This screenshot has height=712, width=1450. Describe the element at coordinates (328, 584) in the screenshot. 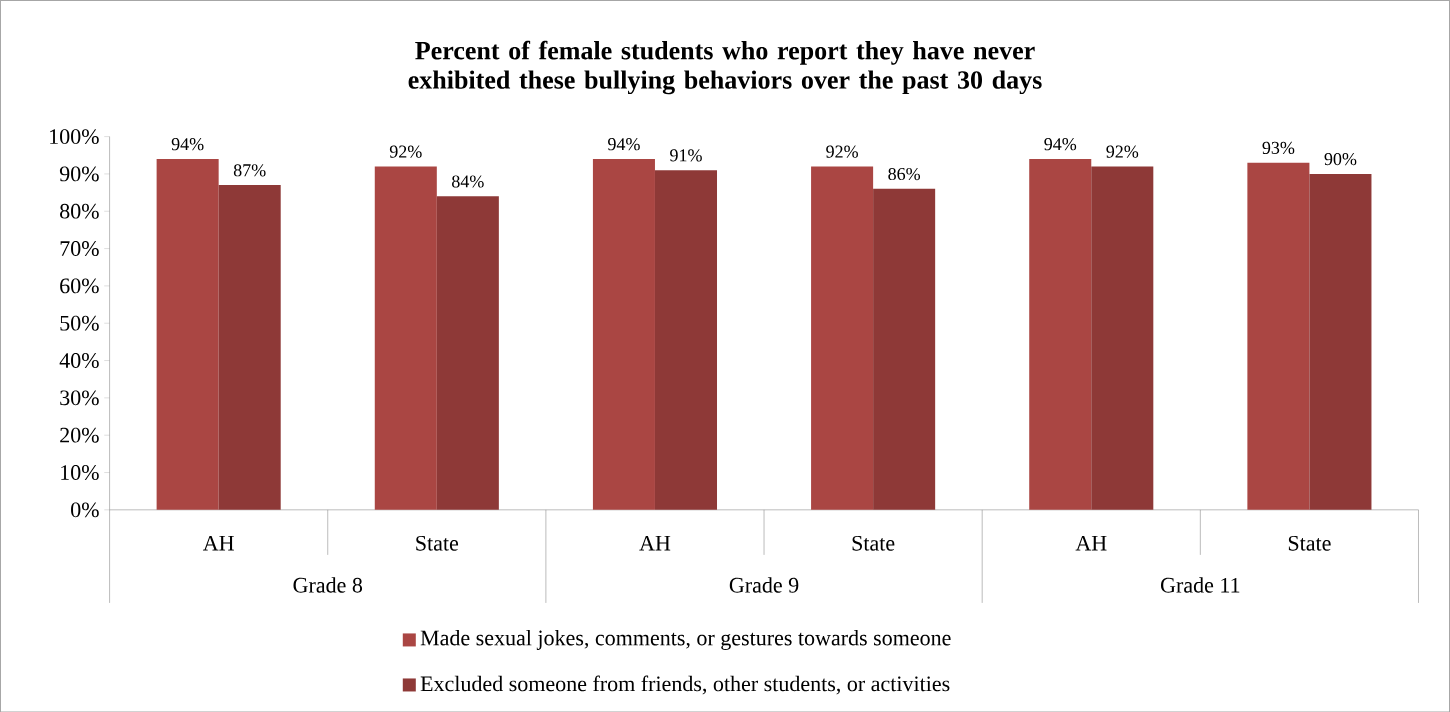

I see `text: Grade 8` at that location.